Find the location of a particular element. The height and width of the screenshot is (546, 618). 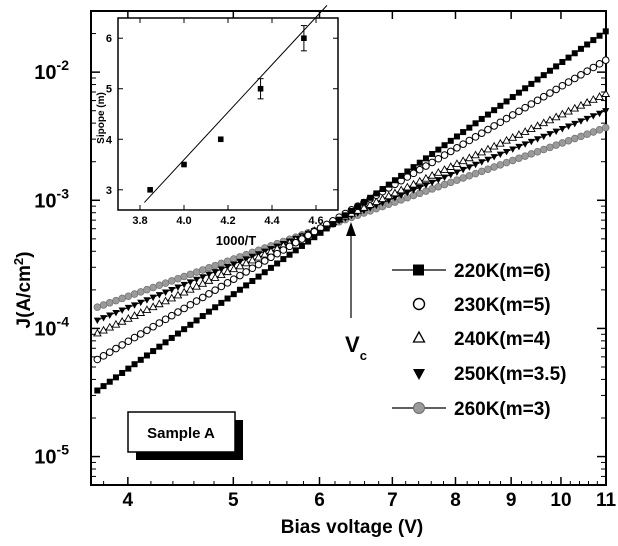

y-axis-title-sup: 2 is located at coordinates (18, 261).